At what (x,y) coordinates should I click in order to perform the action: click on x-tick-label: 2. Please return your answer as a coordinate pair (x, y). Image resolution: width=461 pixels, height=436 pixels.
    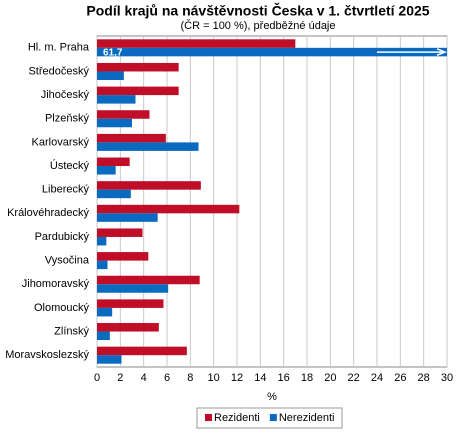
    Looking at the image, I should click on (120, 378).